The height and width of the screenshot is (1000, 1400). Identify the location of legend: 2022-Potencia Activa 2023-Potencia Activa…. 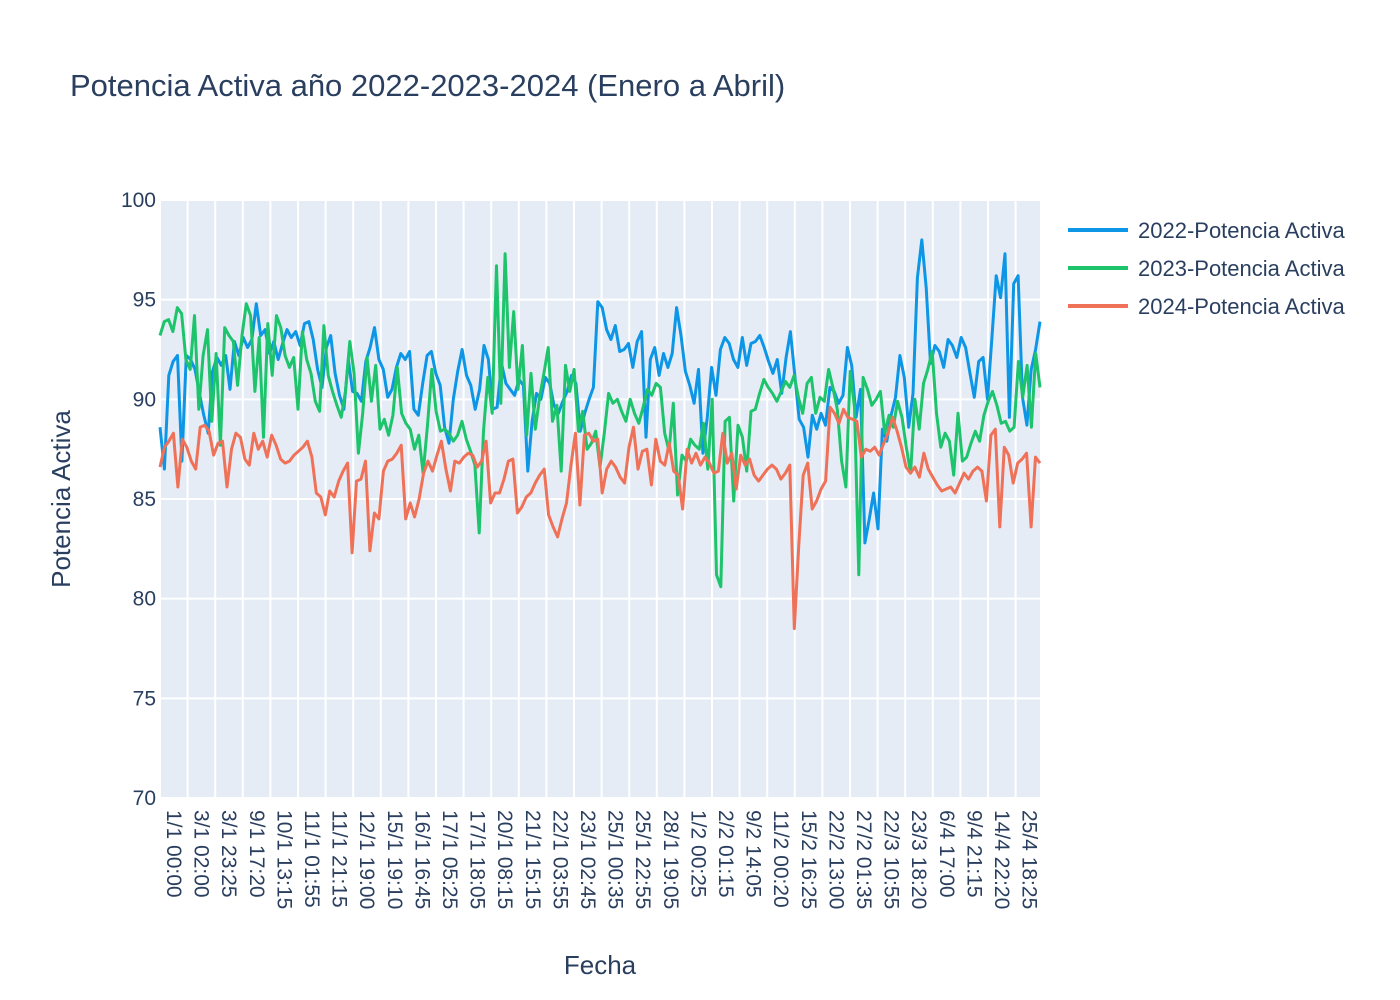
(1206, 268).